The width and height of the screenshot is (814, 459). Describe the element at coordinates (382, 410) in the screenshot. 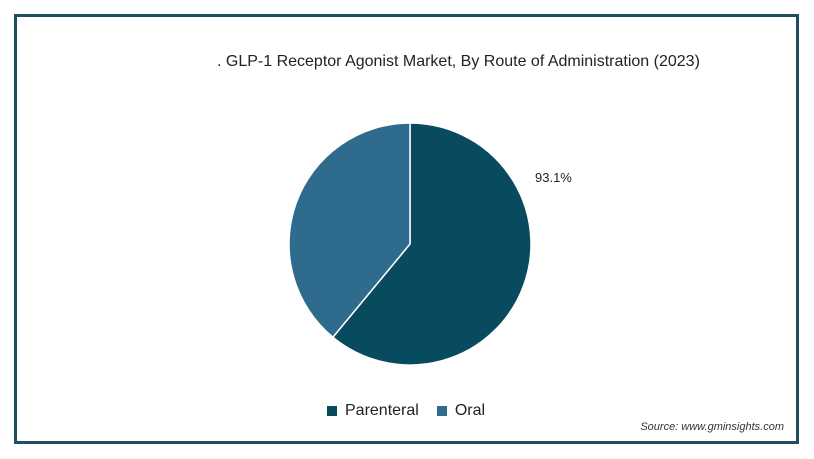

I see `legend-label-parenteral: Parenteral` at that location.